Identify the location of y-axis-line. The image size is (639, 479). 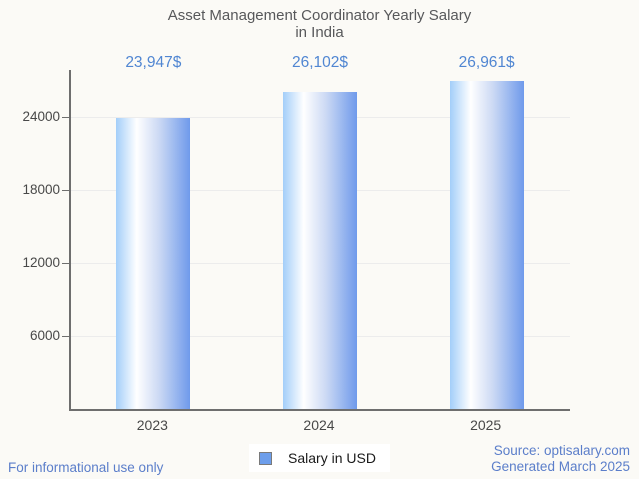
(70, 239).